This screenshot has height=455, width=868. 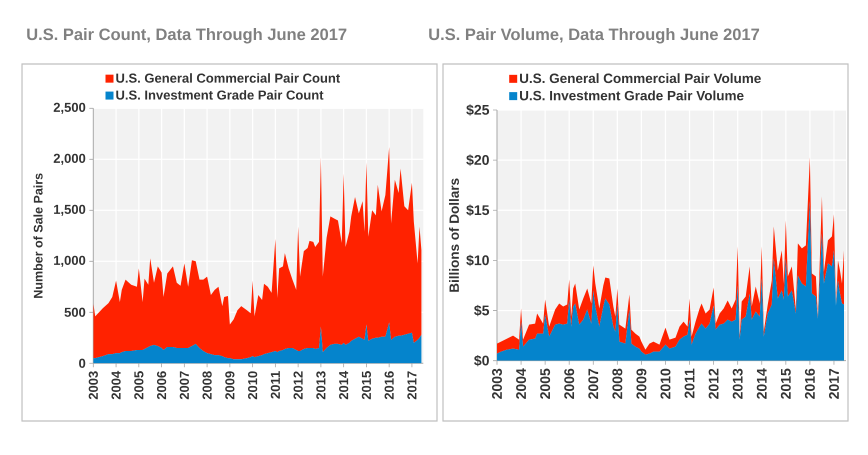 What do you see at coordinates (70, 210) in the screenshot?
I see `y-tick-label: 1,500` at bounding box center [70, 210].